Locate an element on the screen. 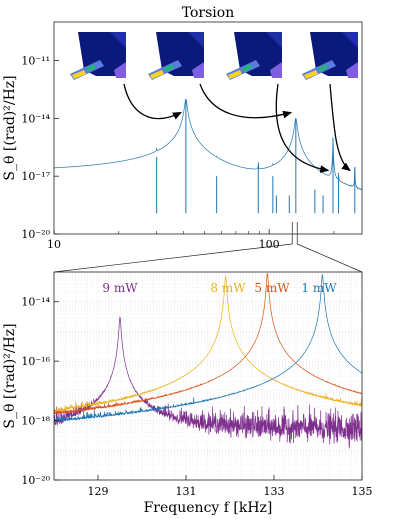 This screenshot has width=415, height=519. top-y-tick-label: 10⁻²⁰ is located at coordinates (35, 234).